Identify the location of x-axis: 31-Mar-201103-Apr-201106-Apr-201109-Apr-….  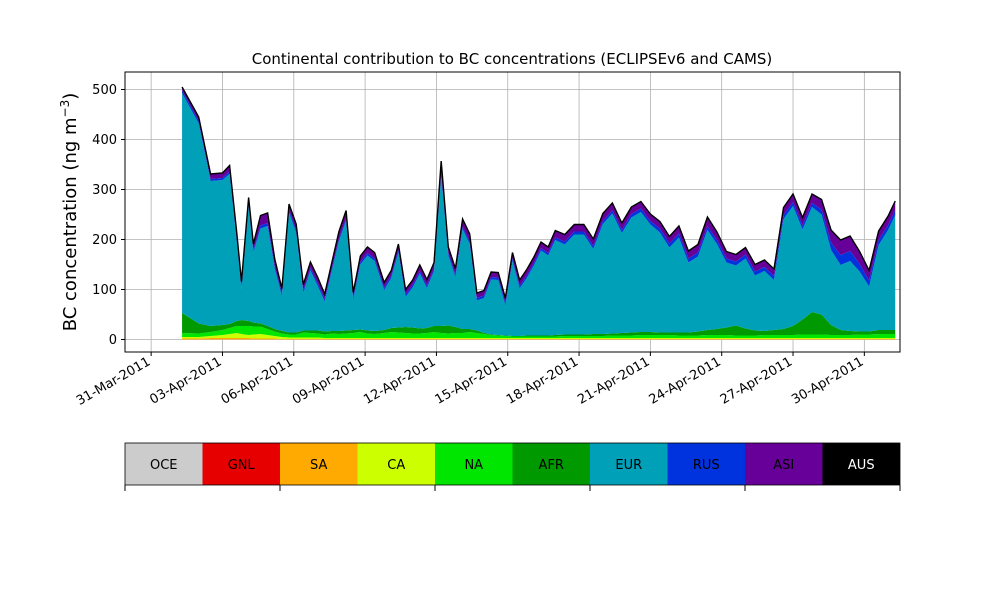
(470, 380).